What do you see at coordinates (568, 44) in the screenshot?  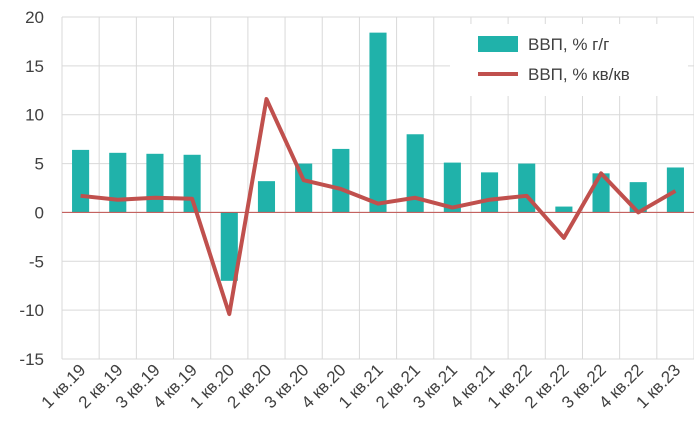 I see `legend-label: ВВП, % г/г` at bounding box center [568, 44].